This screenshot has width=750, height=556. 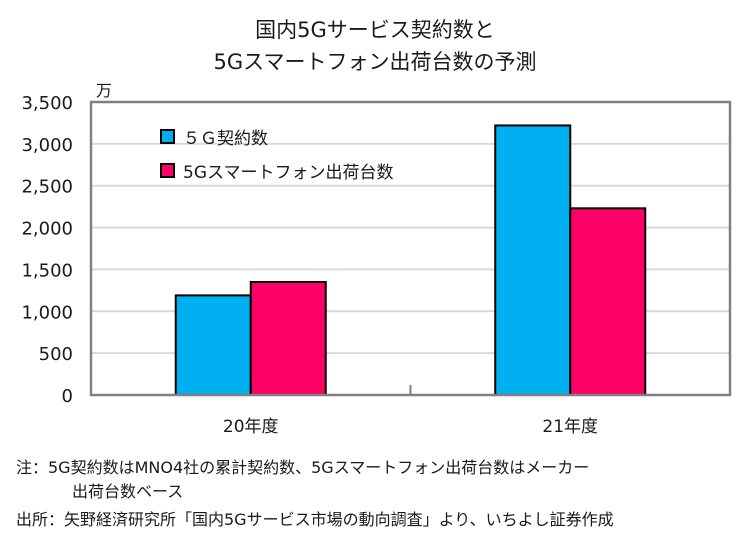 I want to click on legend-label-5g-smartphone-shipments: 5Gスマートフォン出荷台数, so click(x=288, y=173).